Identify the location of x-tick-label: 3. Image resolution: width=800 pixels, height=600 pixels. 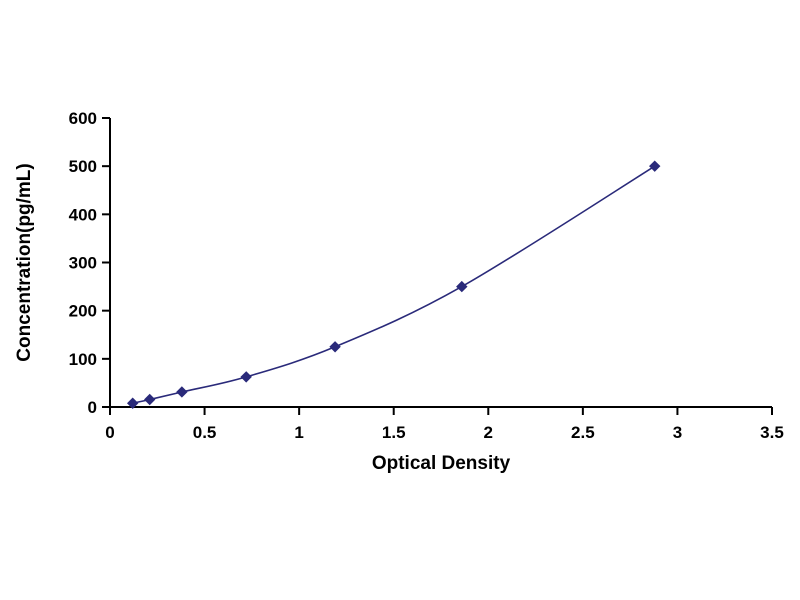
(677, 432).